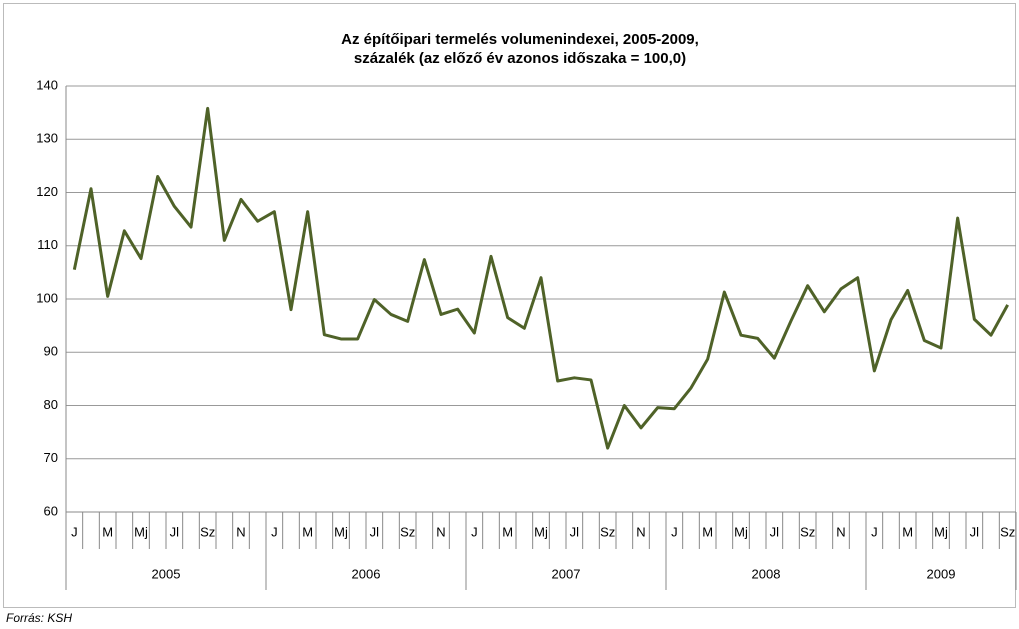  I want to click on y-tick-label: 100, so click(47, 297).